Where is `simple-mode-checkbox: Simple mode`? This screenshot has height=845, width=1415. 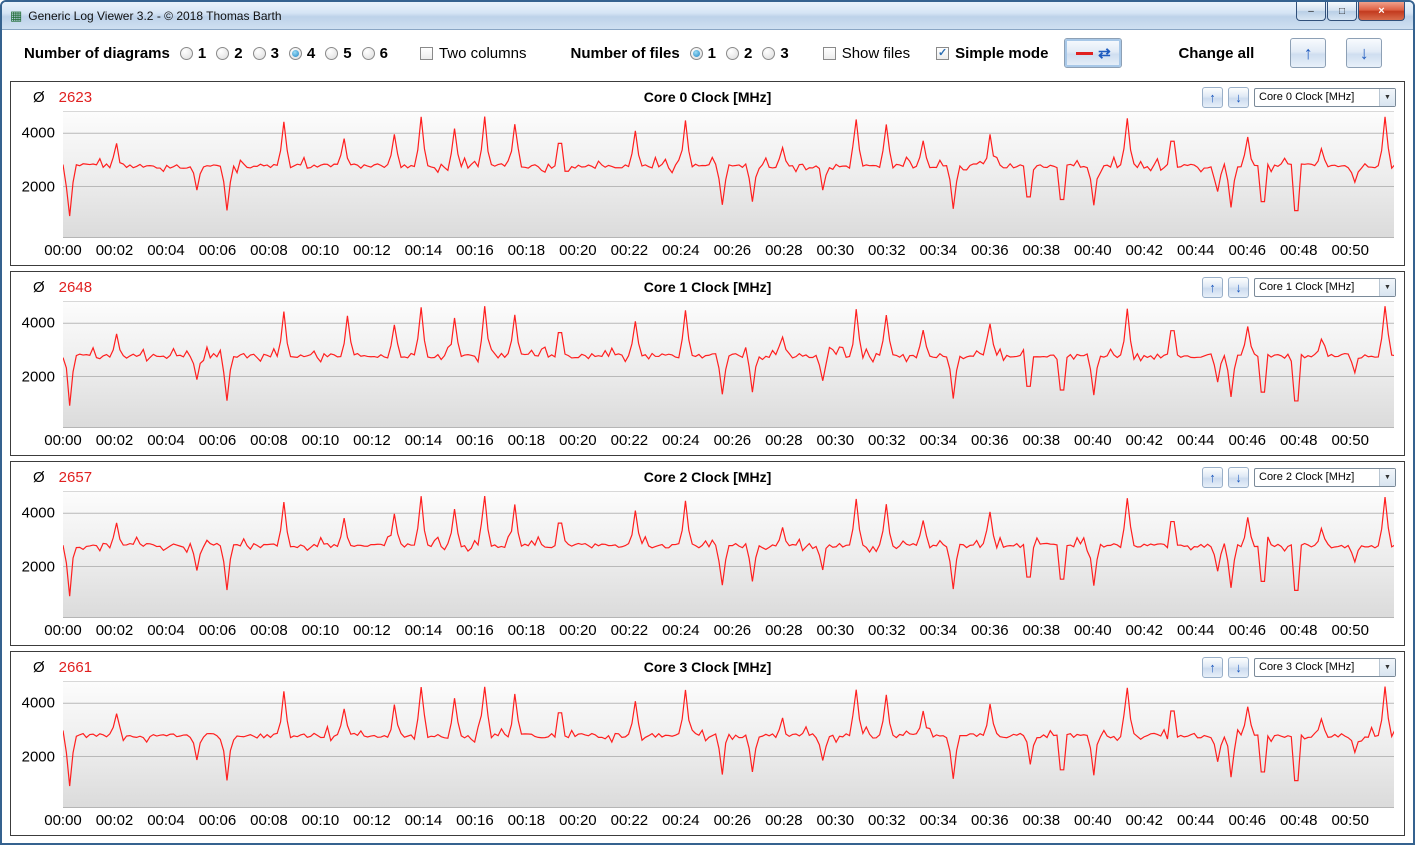 simple-mode-checkbox: Simple mode is located at coordinates (992, 53).